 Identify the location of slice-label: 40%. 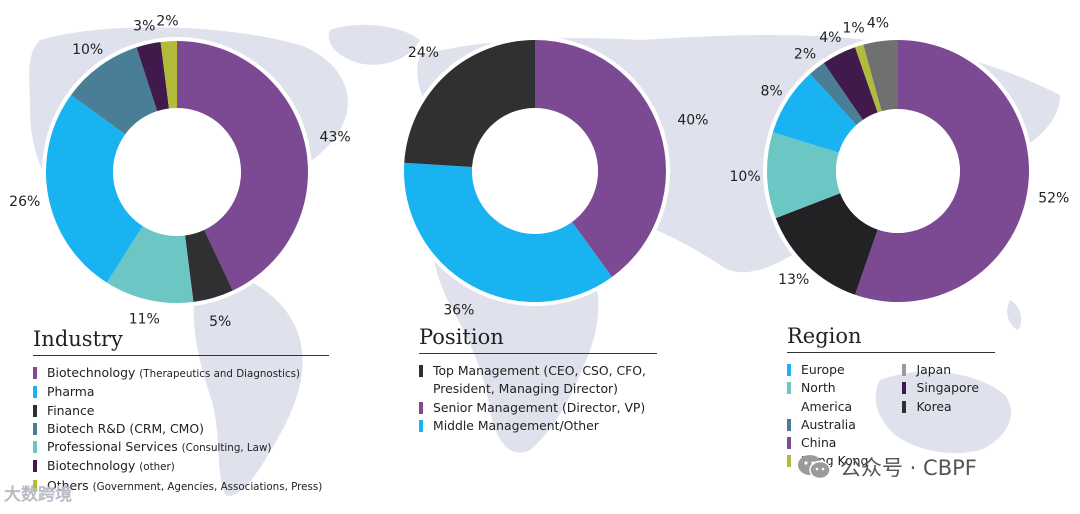
(692, 121).